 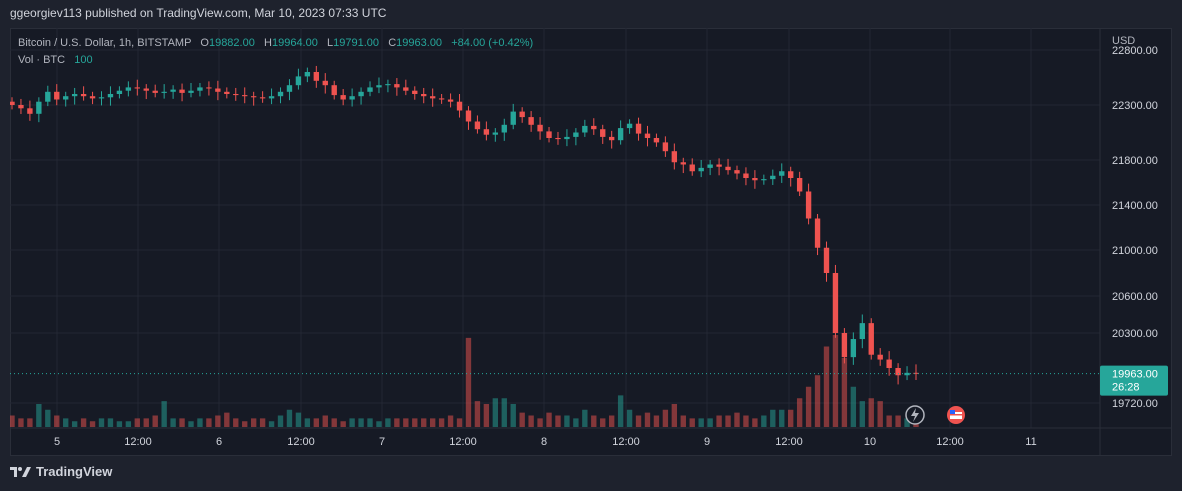 I want to click on volume-label: Vol · BTC, so click(x=42, y=60).